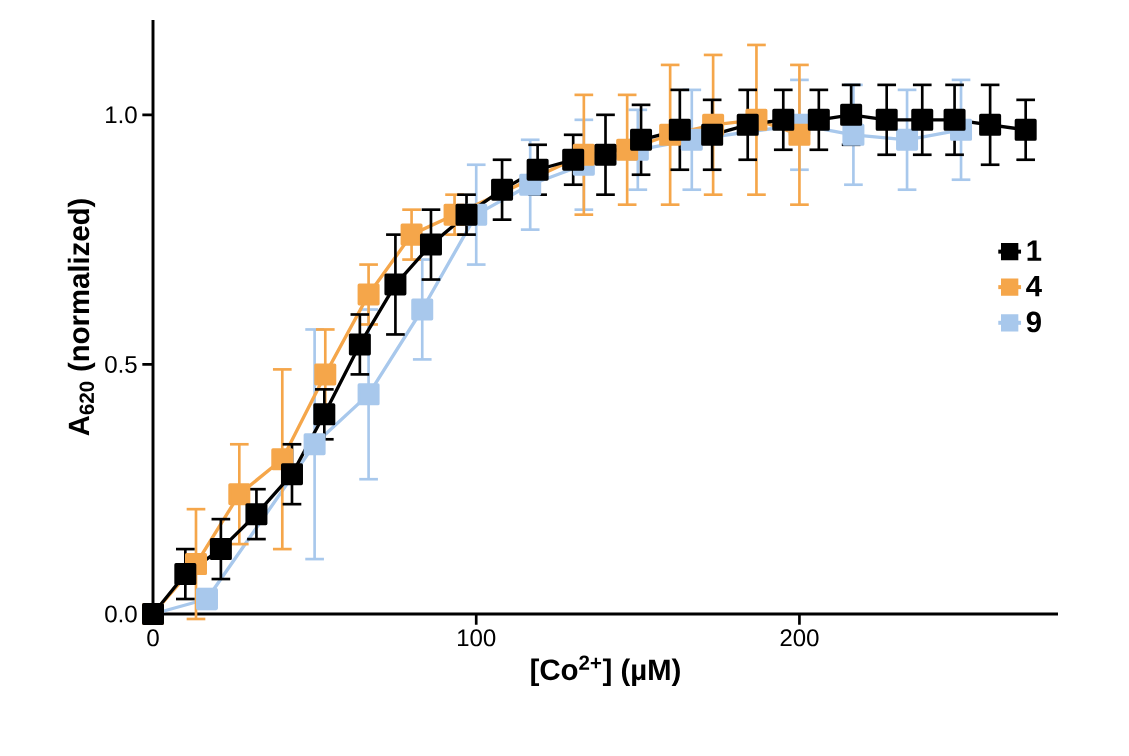  I want to click on x-axis-title: [Co$^{2+}$] (µM), so click(605, 670).